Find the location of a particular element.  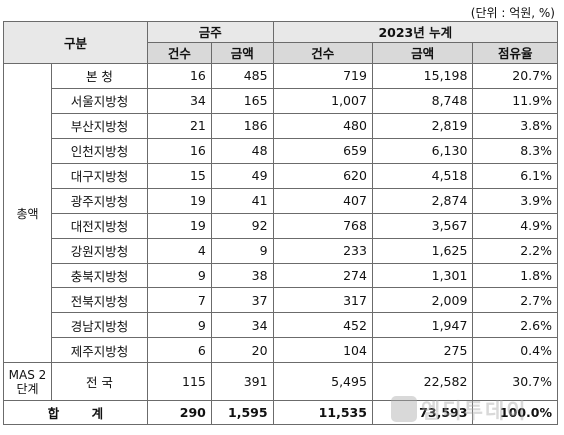

week-amount-cell: 391 is located at coordinates (242, 381).